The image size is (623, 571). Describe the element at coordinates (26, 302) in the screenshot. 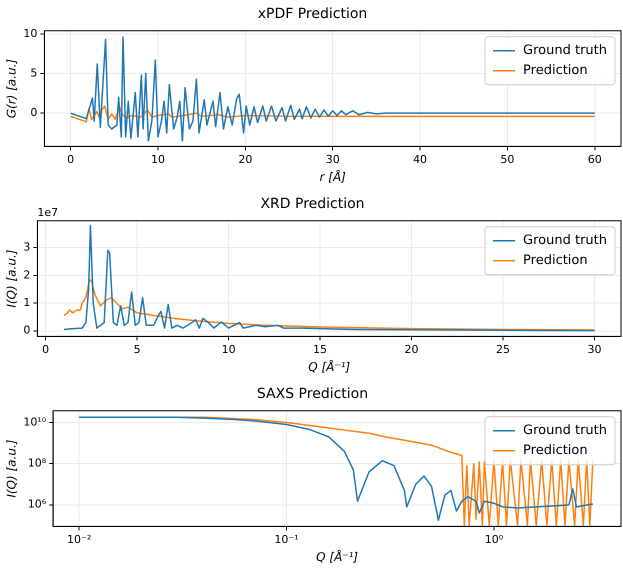

I see `y-tick-label: 1` at that location.